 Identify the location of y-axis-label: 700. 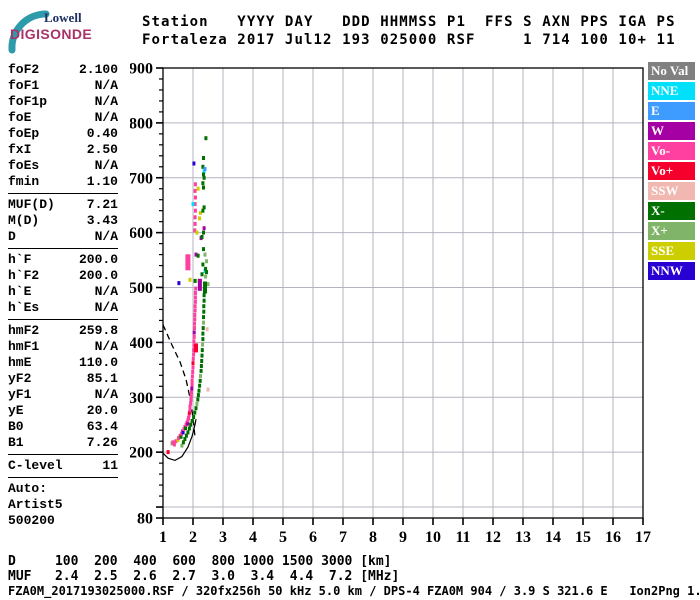
(141, 178).